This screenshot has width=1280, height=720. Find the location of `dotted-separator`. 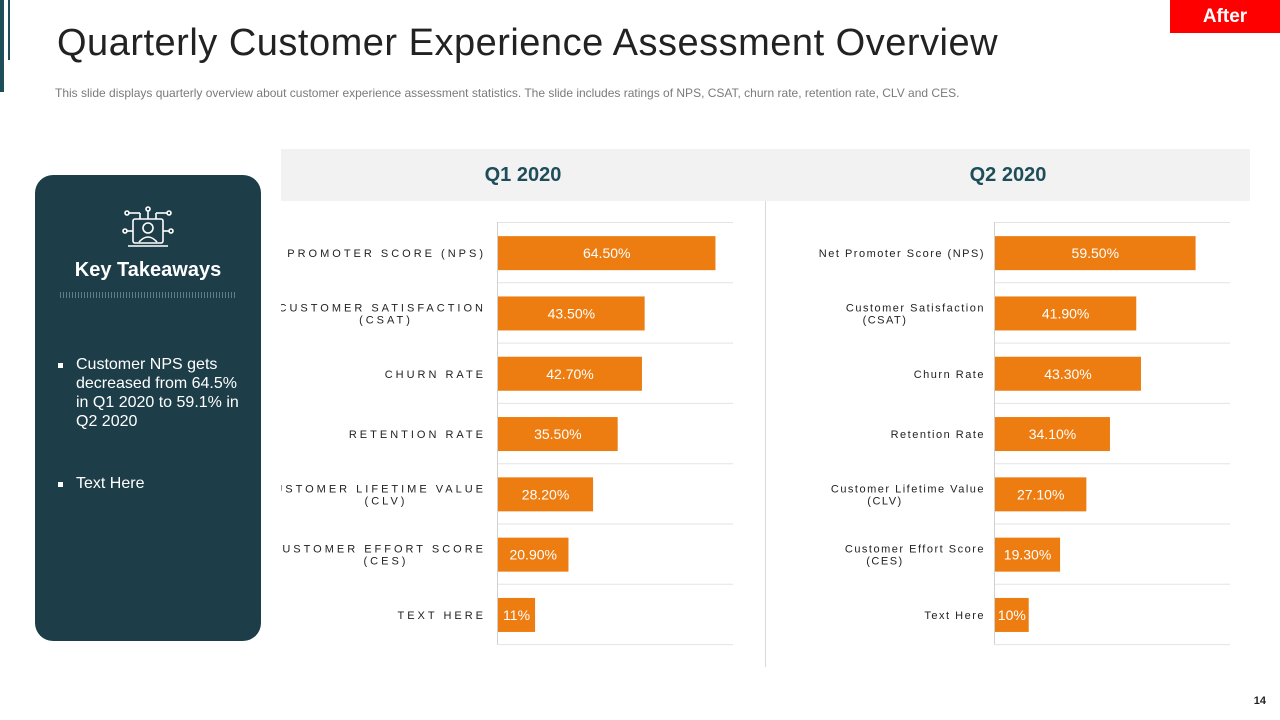

dotted-separator is located at coordinates (148, 295).